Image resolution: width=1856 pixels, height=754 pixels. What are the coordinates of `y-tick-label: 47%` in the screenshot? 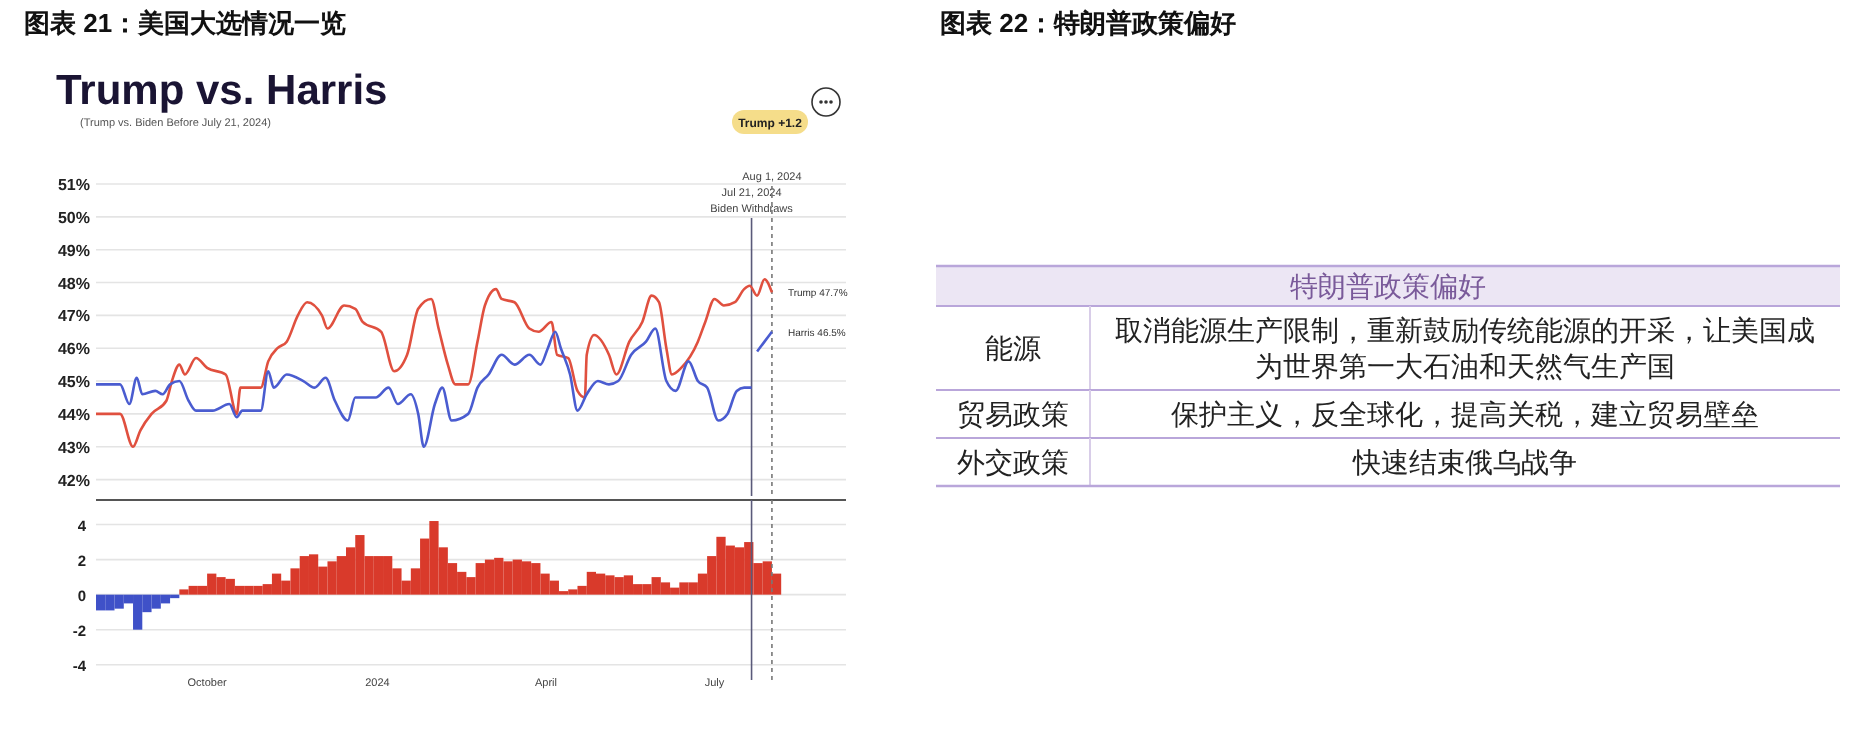 It's located at (73, 316).